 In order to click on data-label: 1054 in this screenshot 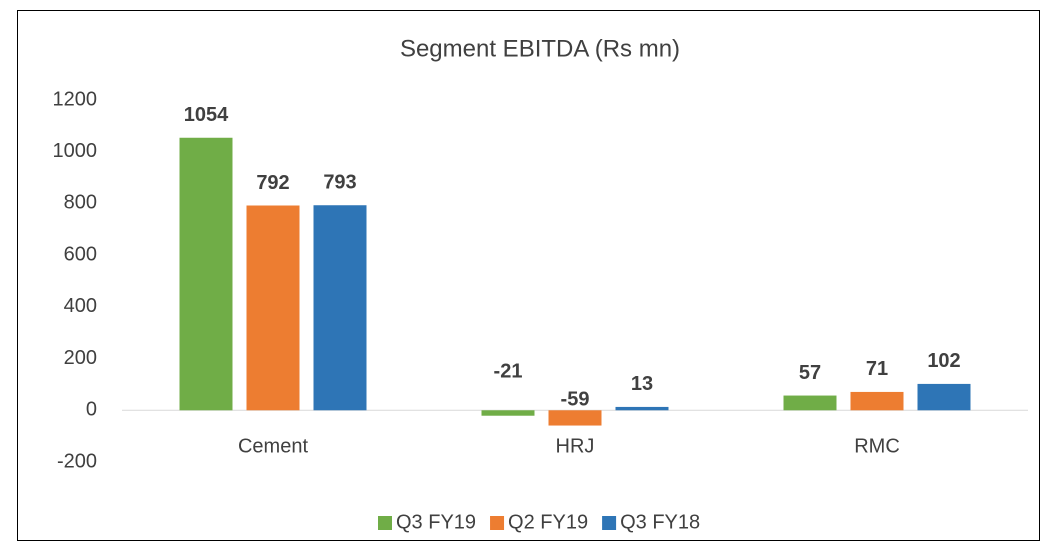, I will do `click(206, 115)`.